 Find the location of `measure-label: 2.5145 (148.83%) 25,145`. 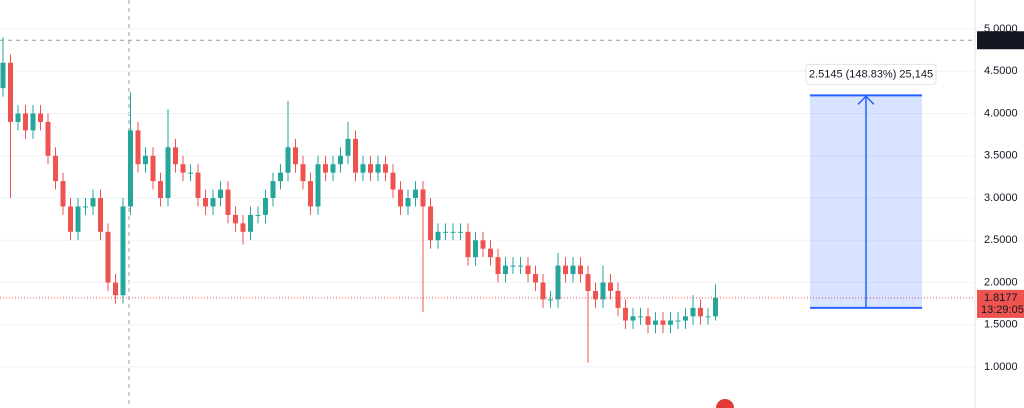

measure-label: 2.5145 (148.83%) 25,145 is located at coordinates (871, 74).